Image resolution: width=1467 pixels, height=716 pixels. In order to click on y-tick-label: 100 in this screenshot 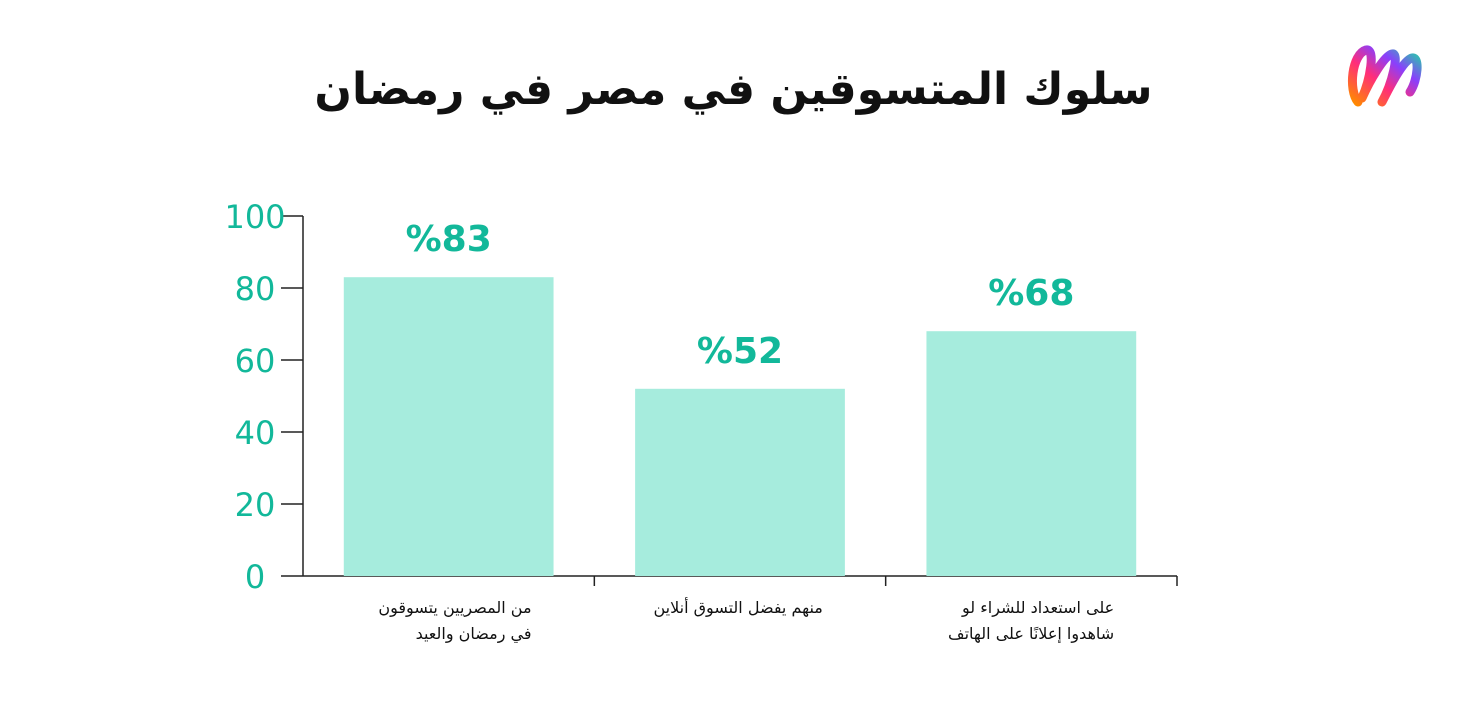, I will do `click(254, 217)`.